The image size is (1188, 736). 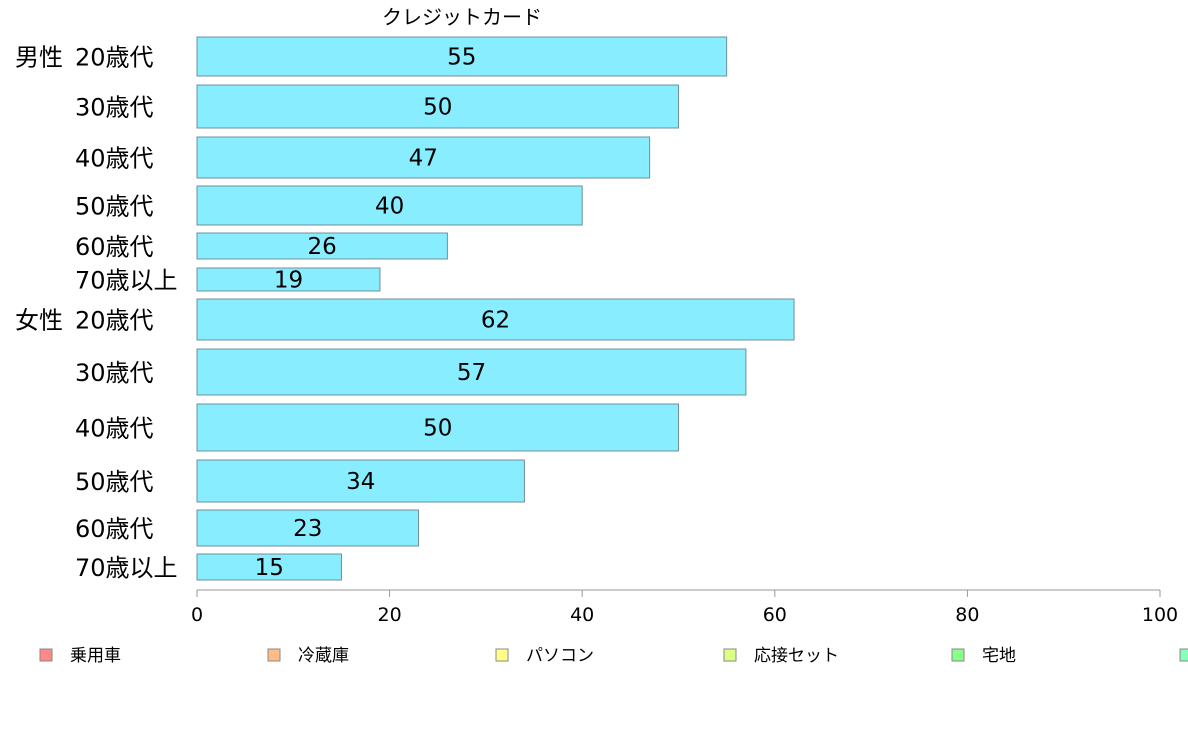 I want to click on x-tick-label: 0, so click(x=197, y=615).